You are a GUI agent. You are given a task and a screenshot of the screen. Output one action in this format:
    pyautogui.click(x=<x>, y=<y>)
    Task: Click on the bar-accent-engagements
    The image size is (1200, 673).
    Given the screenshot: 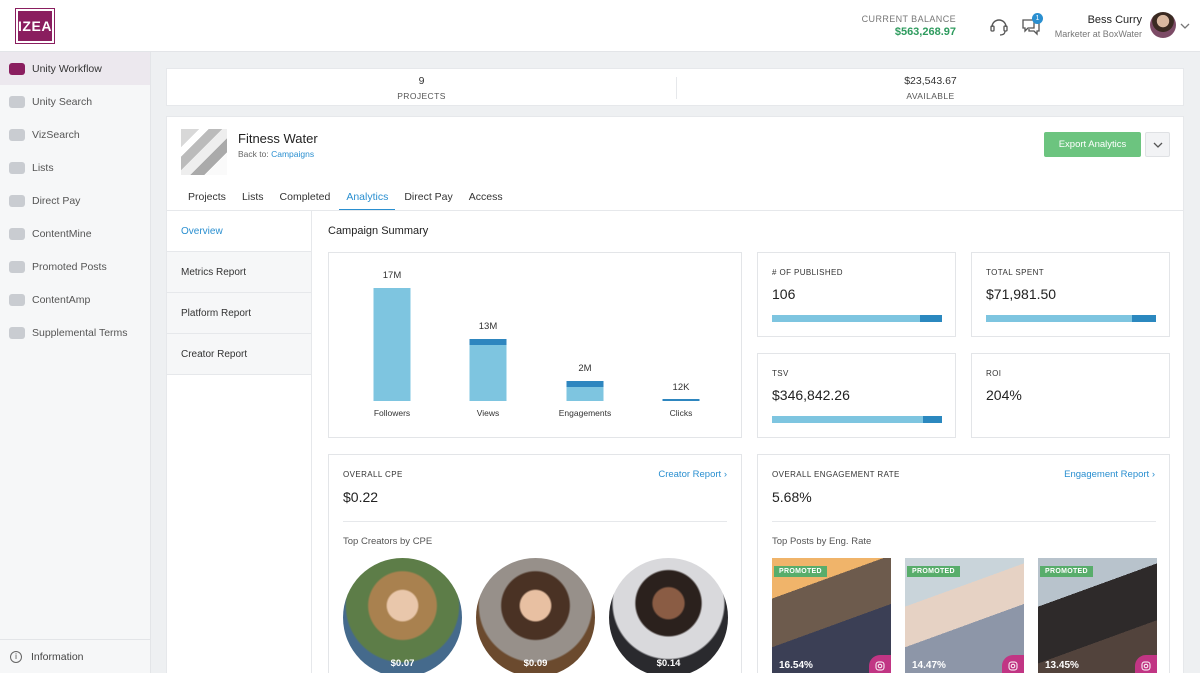 What is the action you would take?
    pyautogui.click(x=585, y=384)
    